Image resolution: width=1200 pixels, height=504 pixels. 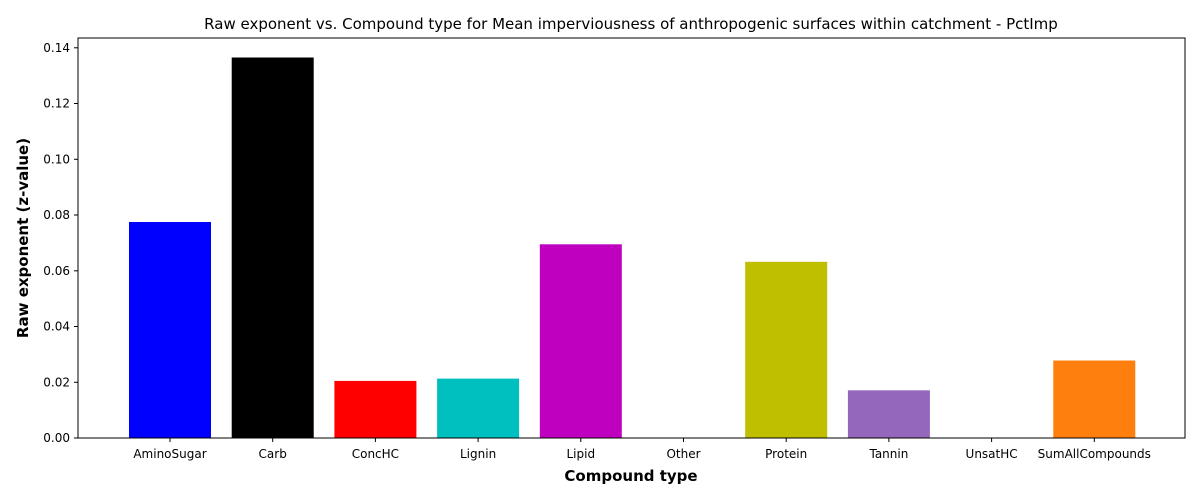 What do you see at coordinates (272, 247) in the screenshot?
I see `bar-carb` at bounding box center [272, 247].